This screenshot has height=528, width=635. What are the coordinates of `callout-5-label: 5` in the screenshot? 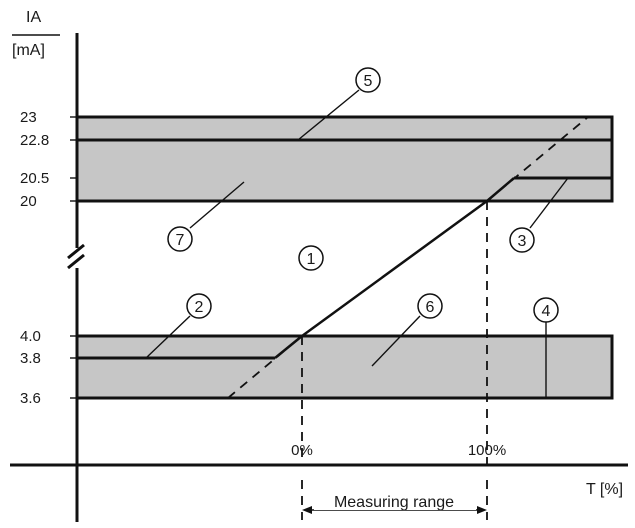 It's located at (368, 81).